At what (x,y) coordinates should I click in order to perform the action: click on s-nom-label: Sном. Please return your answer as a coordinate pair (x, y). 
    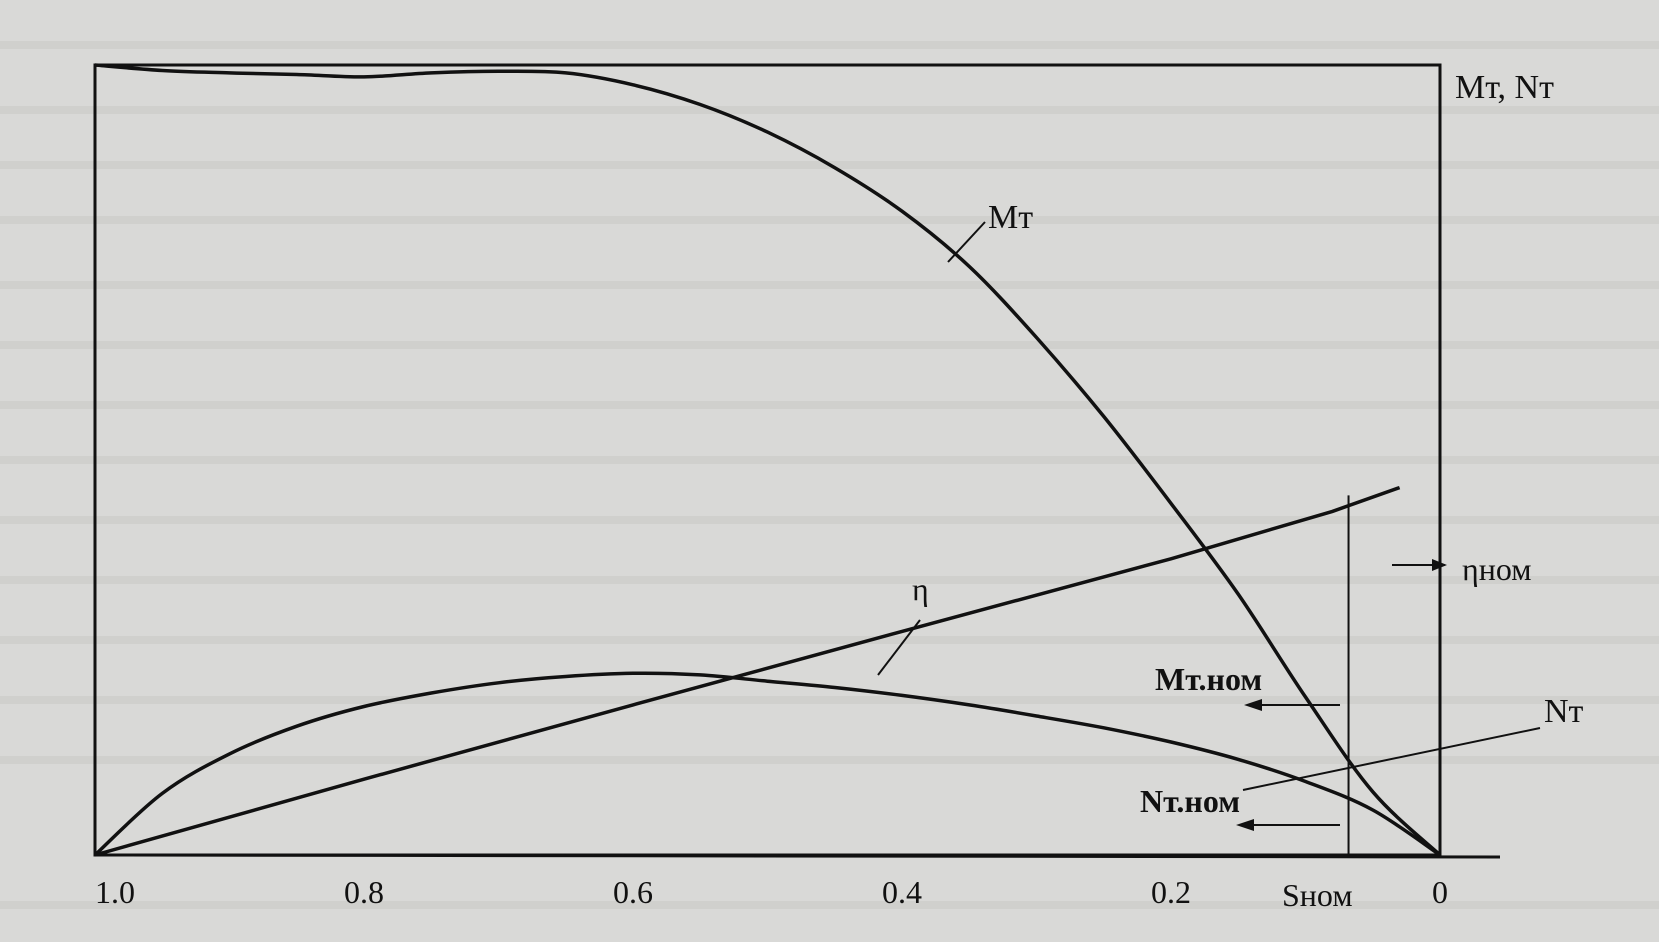
    Looking at the image, I should click on (1317, 895).